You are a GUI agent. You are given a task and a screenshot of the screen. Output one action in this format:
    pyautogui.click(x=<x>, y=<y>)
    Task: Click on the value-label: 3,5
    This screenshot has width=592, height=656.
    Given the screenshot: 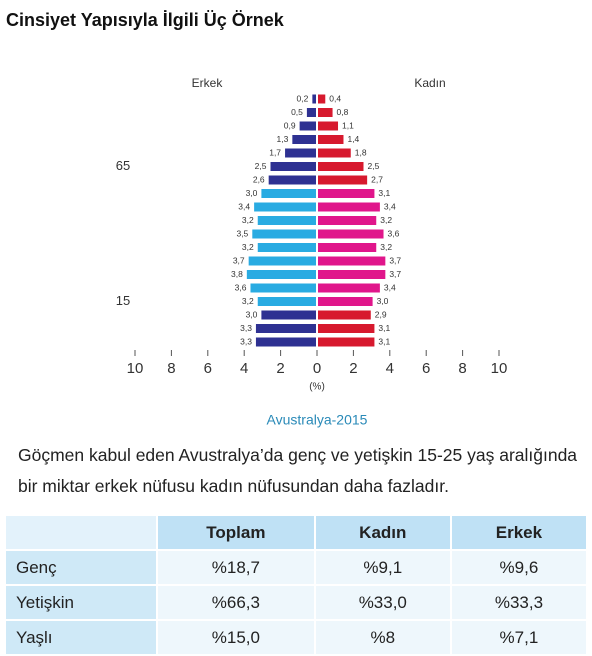 What is the action you would take?
    pyautogui.click(x=242, y=233)
    